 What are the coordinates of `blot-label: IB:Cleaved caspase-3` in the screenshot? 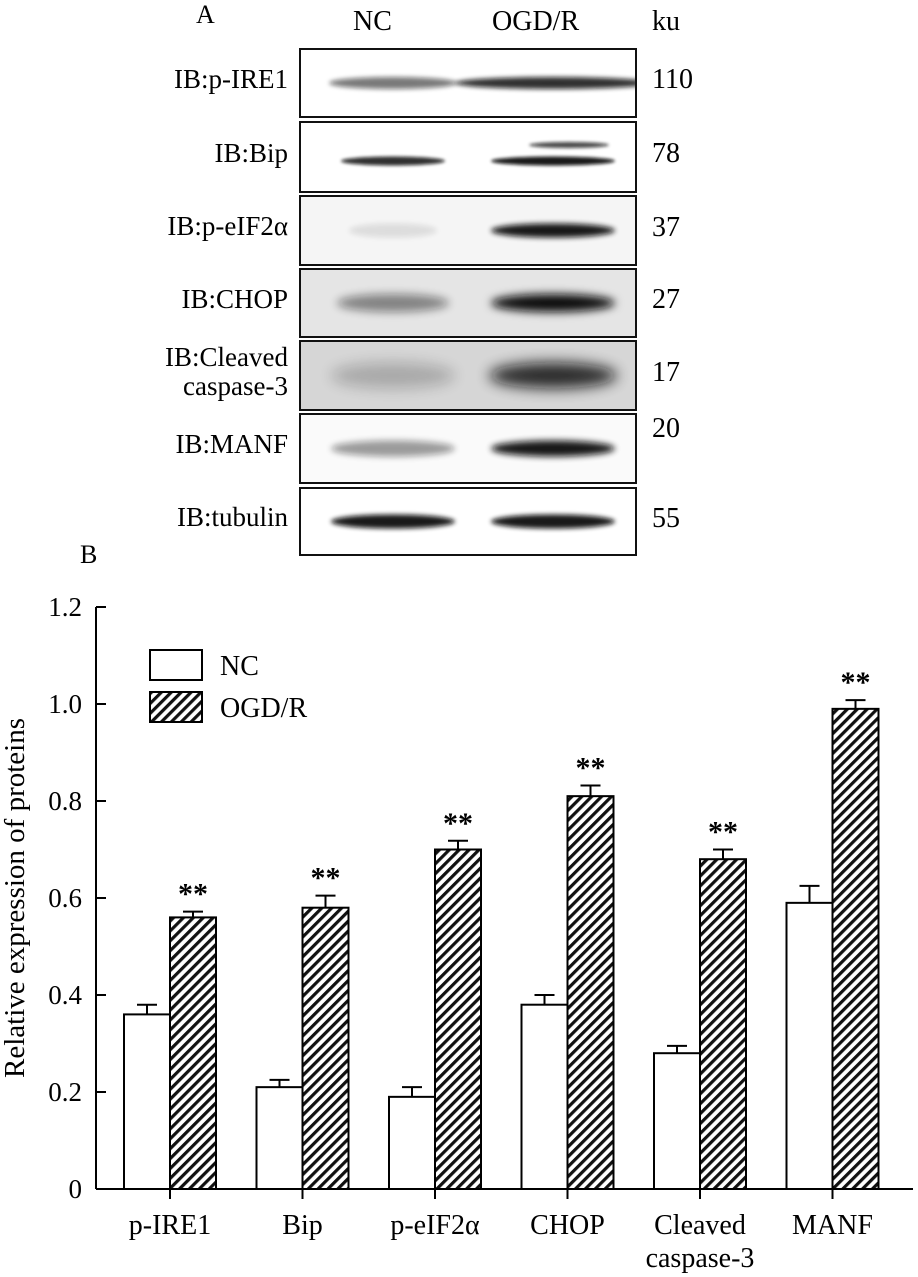 It's located at (226, 371).